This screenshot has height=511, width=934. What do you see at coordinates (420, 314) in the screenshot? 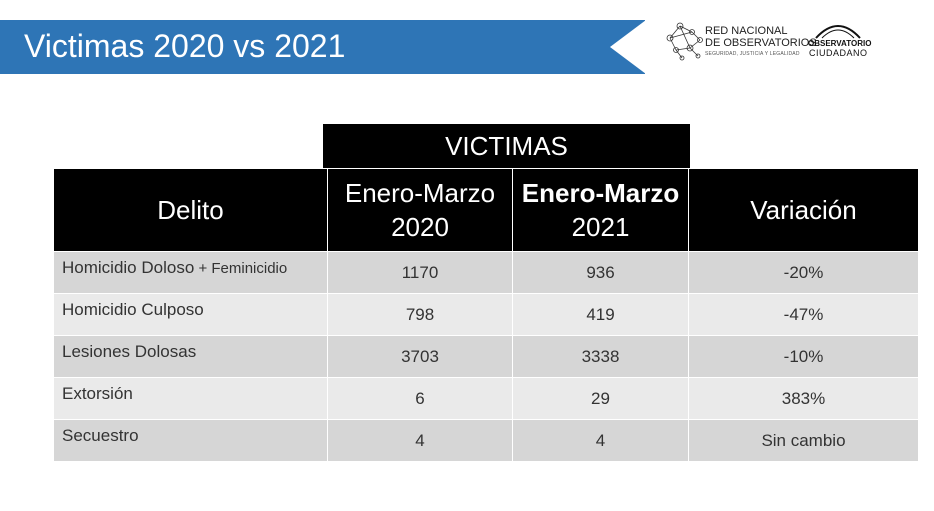
I see `cell-2020: 798` at bounding box center [420, 314].